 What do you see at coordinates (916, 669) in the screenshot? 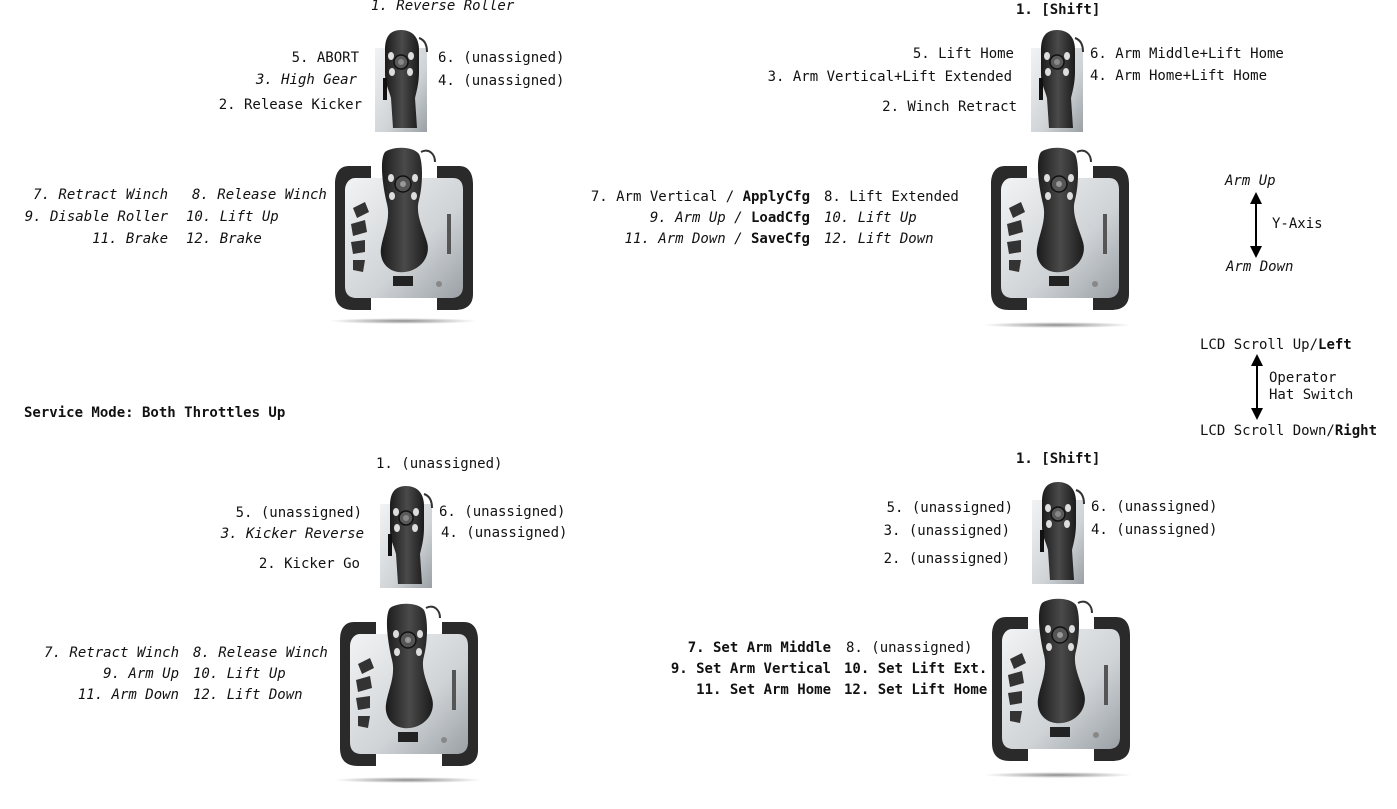
I see `q4-button-10-label: 10. Set Lift Ext.` at bounding box center [916, 669].